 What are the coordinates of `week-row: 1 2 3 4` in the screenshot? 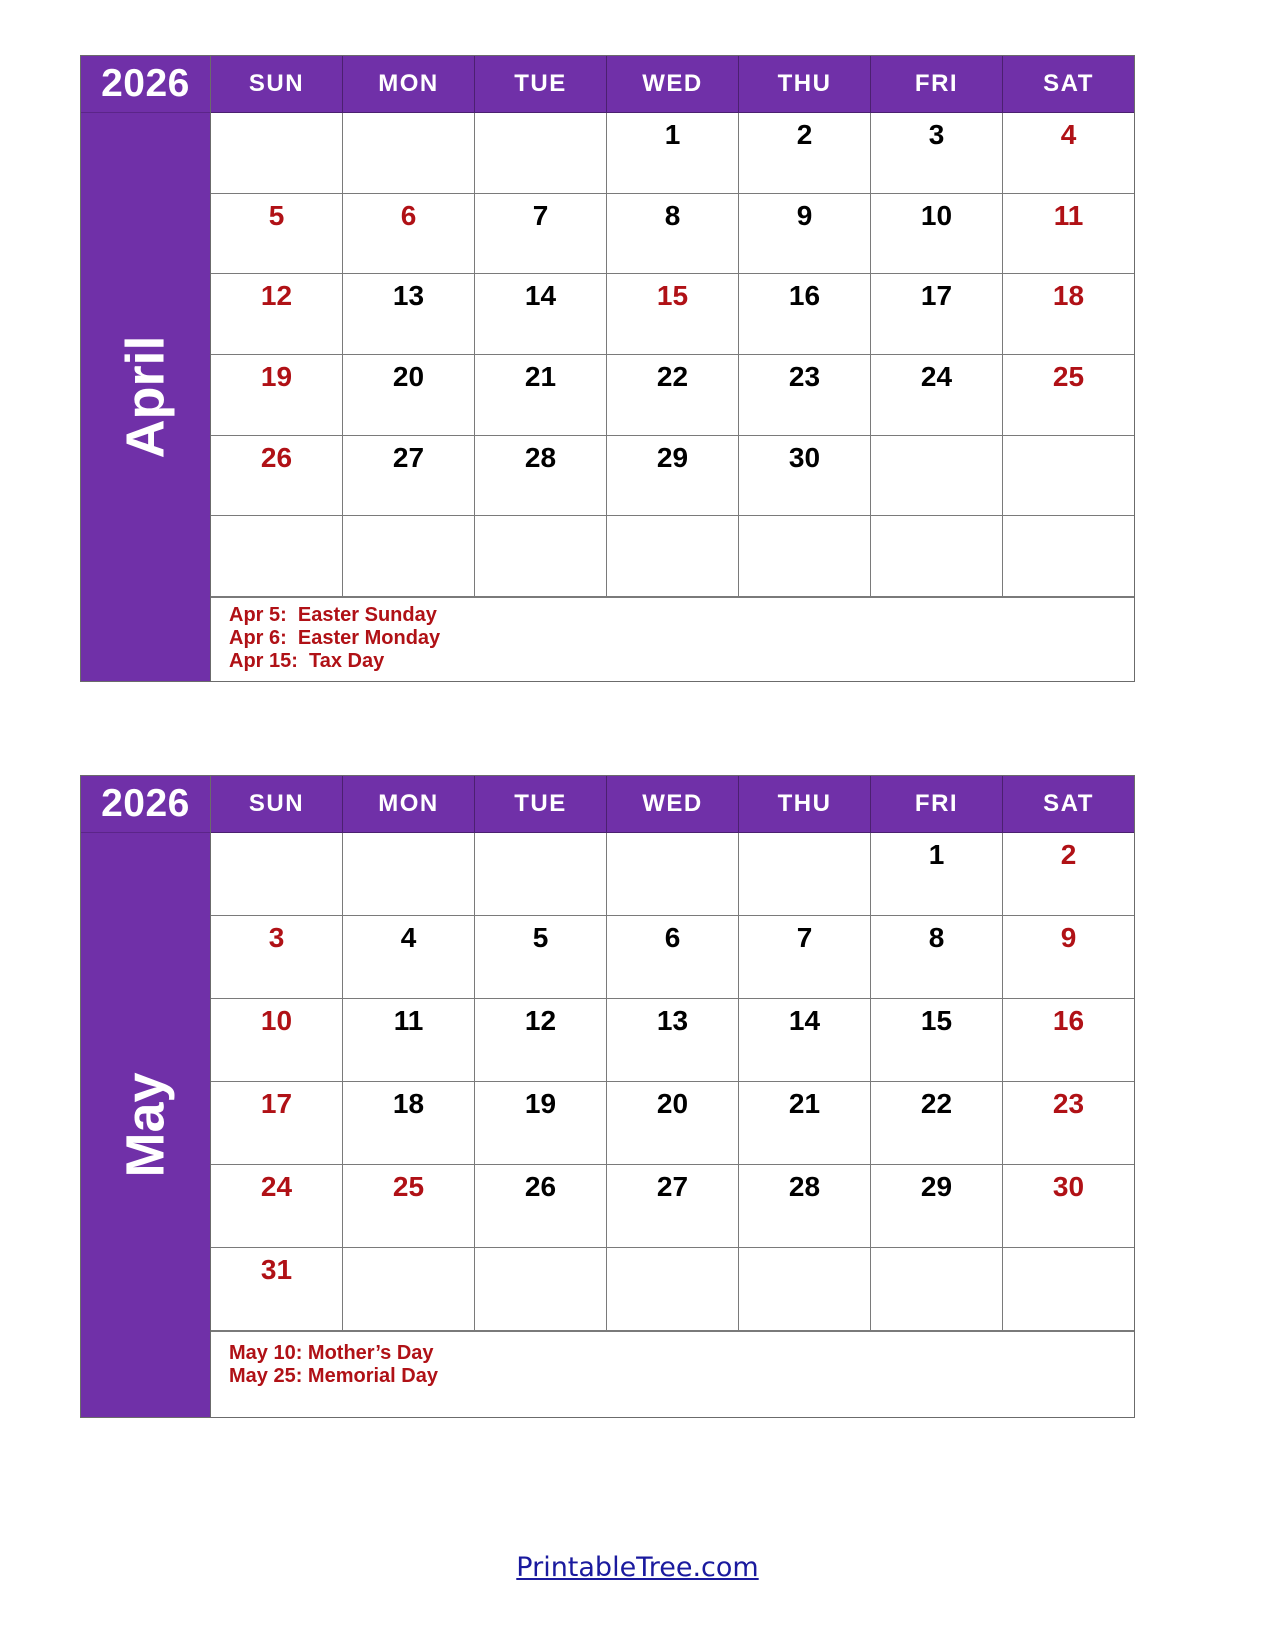 It's located at (672, 153).